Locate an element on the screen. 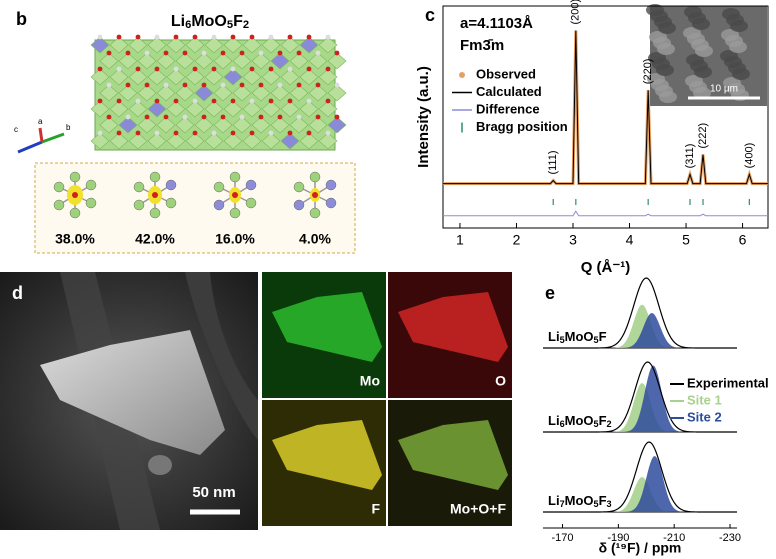 This screenshot has width=776, height=559. x-tick-label: -210 is located at coordinates (674, 538).